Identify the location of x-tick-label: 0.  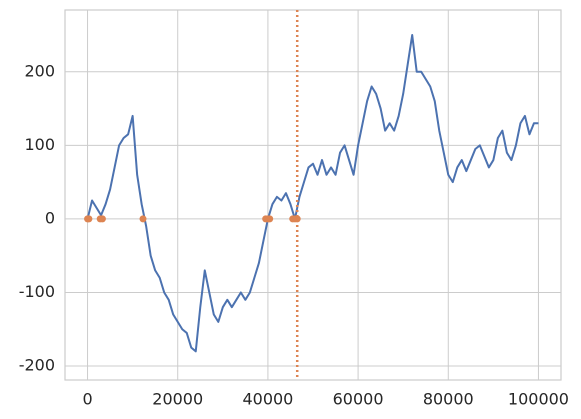
(87, 399).